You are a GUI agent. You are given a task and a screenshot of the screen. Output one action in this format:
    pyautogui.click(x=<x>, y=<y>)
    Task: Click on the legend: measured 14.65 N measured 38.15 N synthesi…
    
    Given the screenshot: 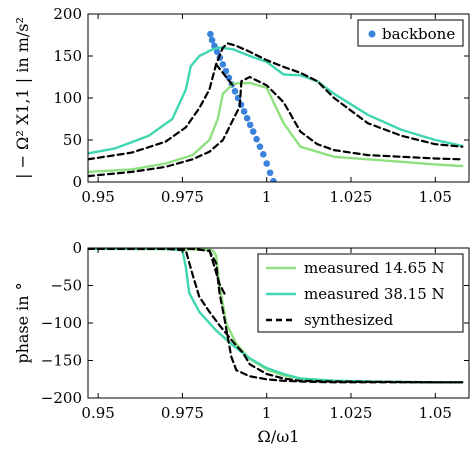 What is the action you would take?
    pyautogui.click(x=360, y=293)
    